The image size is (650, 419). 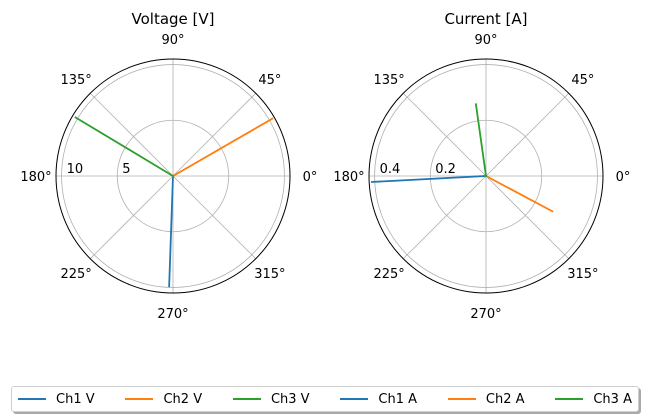 I want to click on legend-label: Ch3 A, so click(x=612, y=399).